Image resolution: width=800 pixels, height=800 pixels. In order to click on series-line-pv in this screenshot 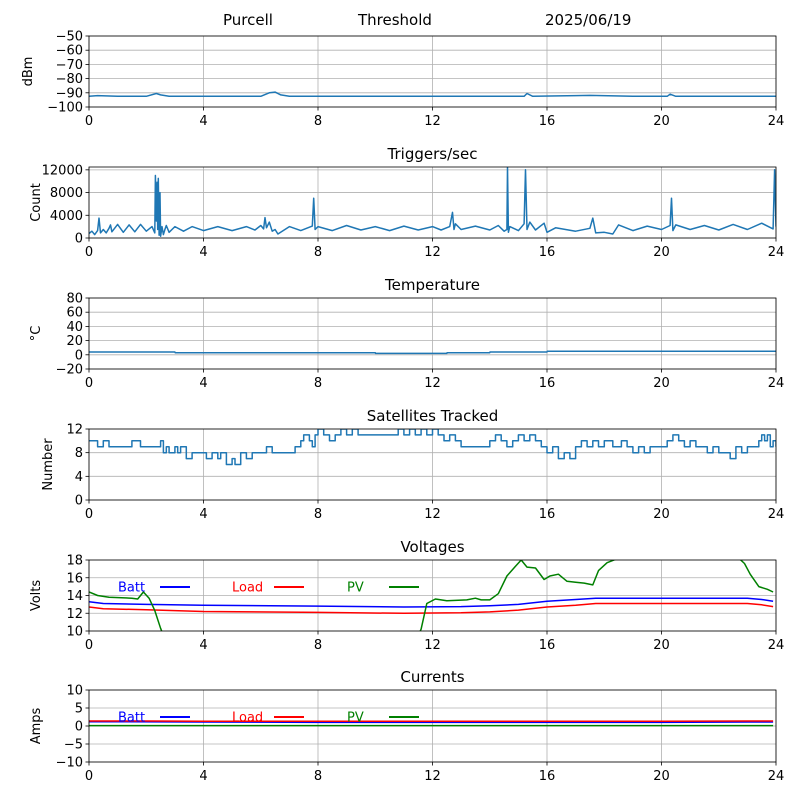, I will do `click(431, 595)`.